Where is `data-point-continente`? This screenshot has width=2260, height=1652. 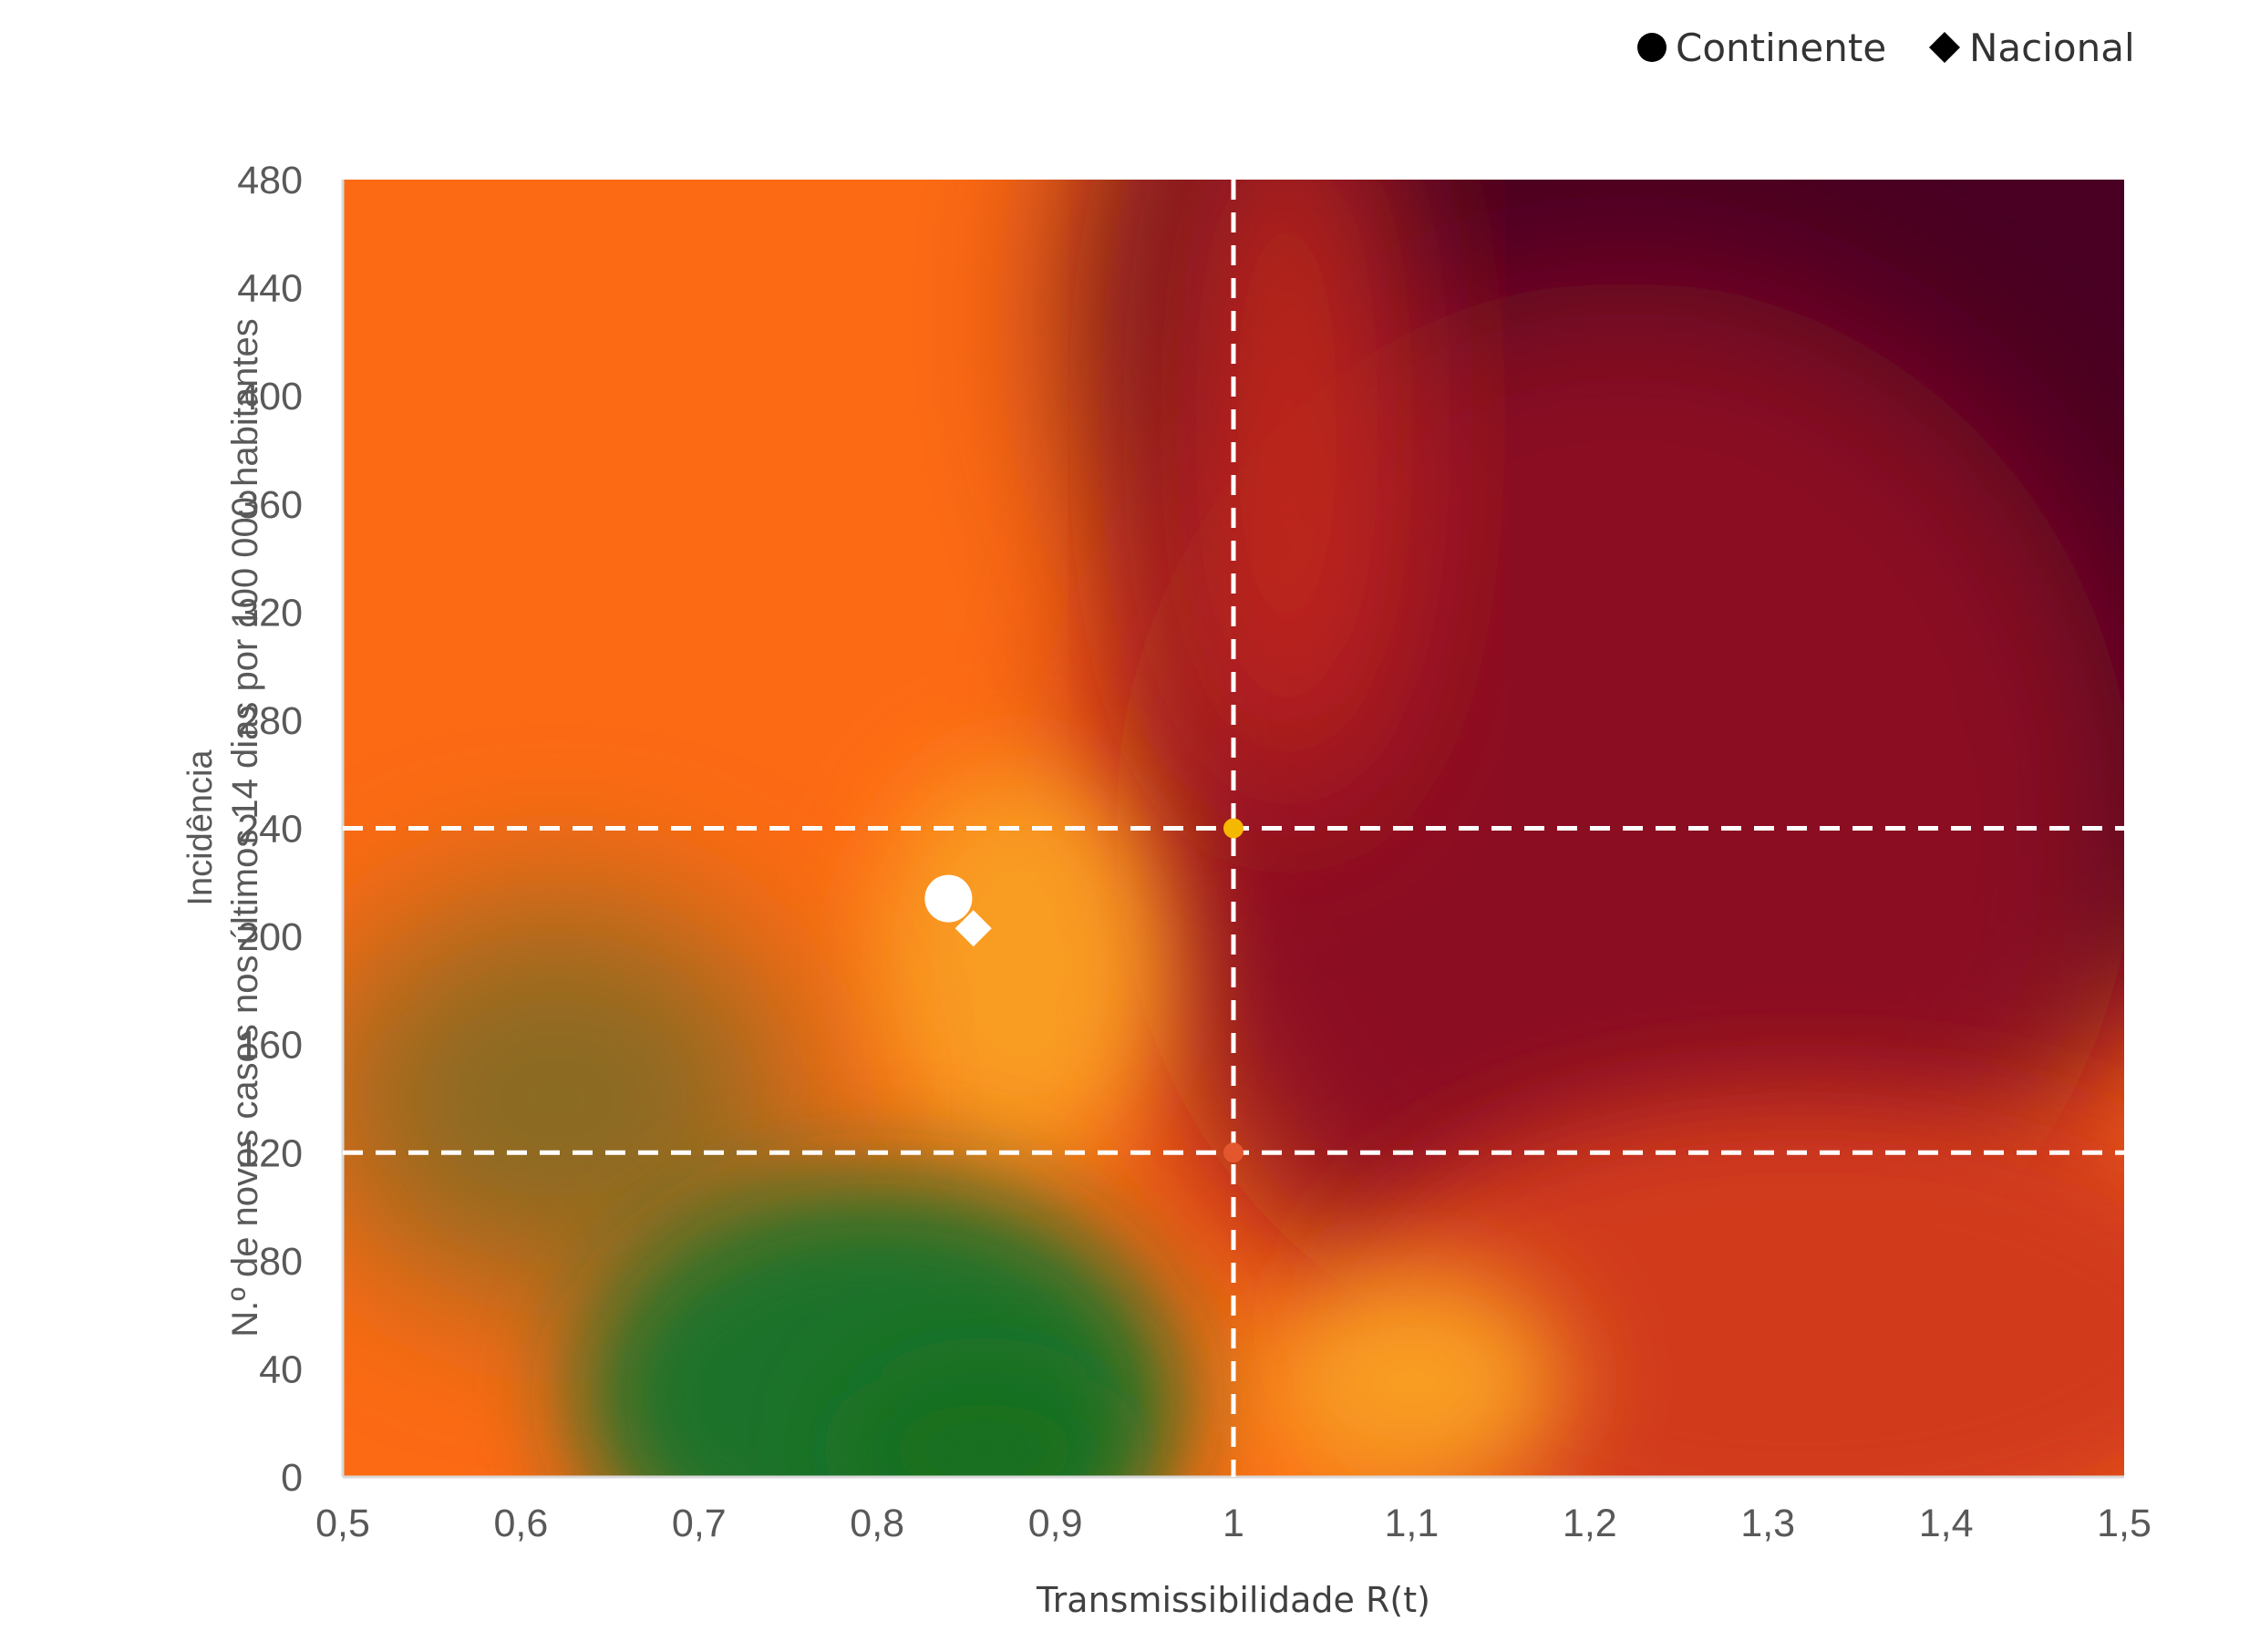
data-point-continente is located at coordinates (948, 898).